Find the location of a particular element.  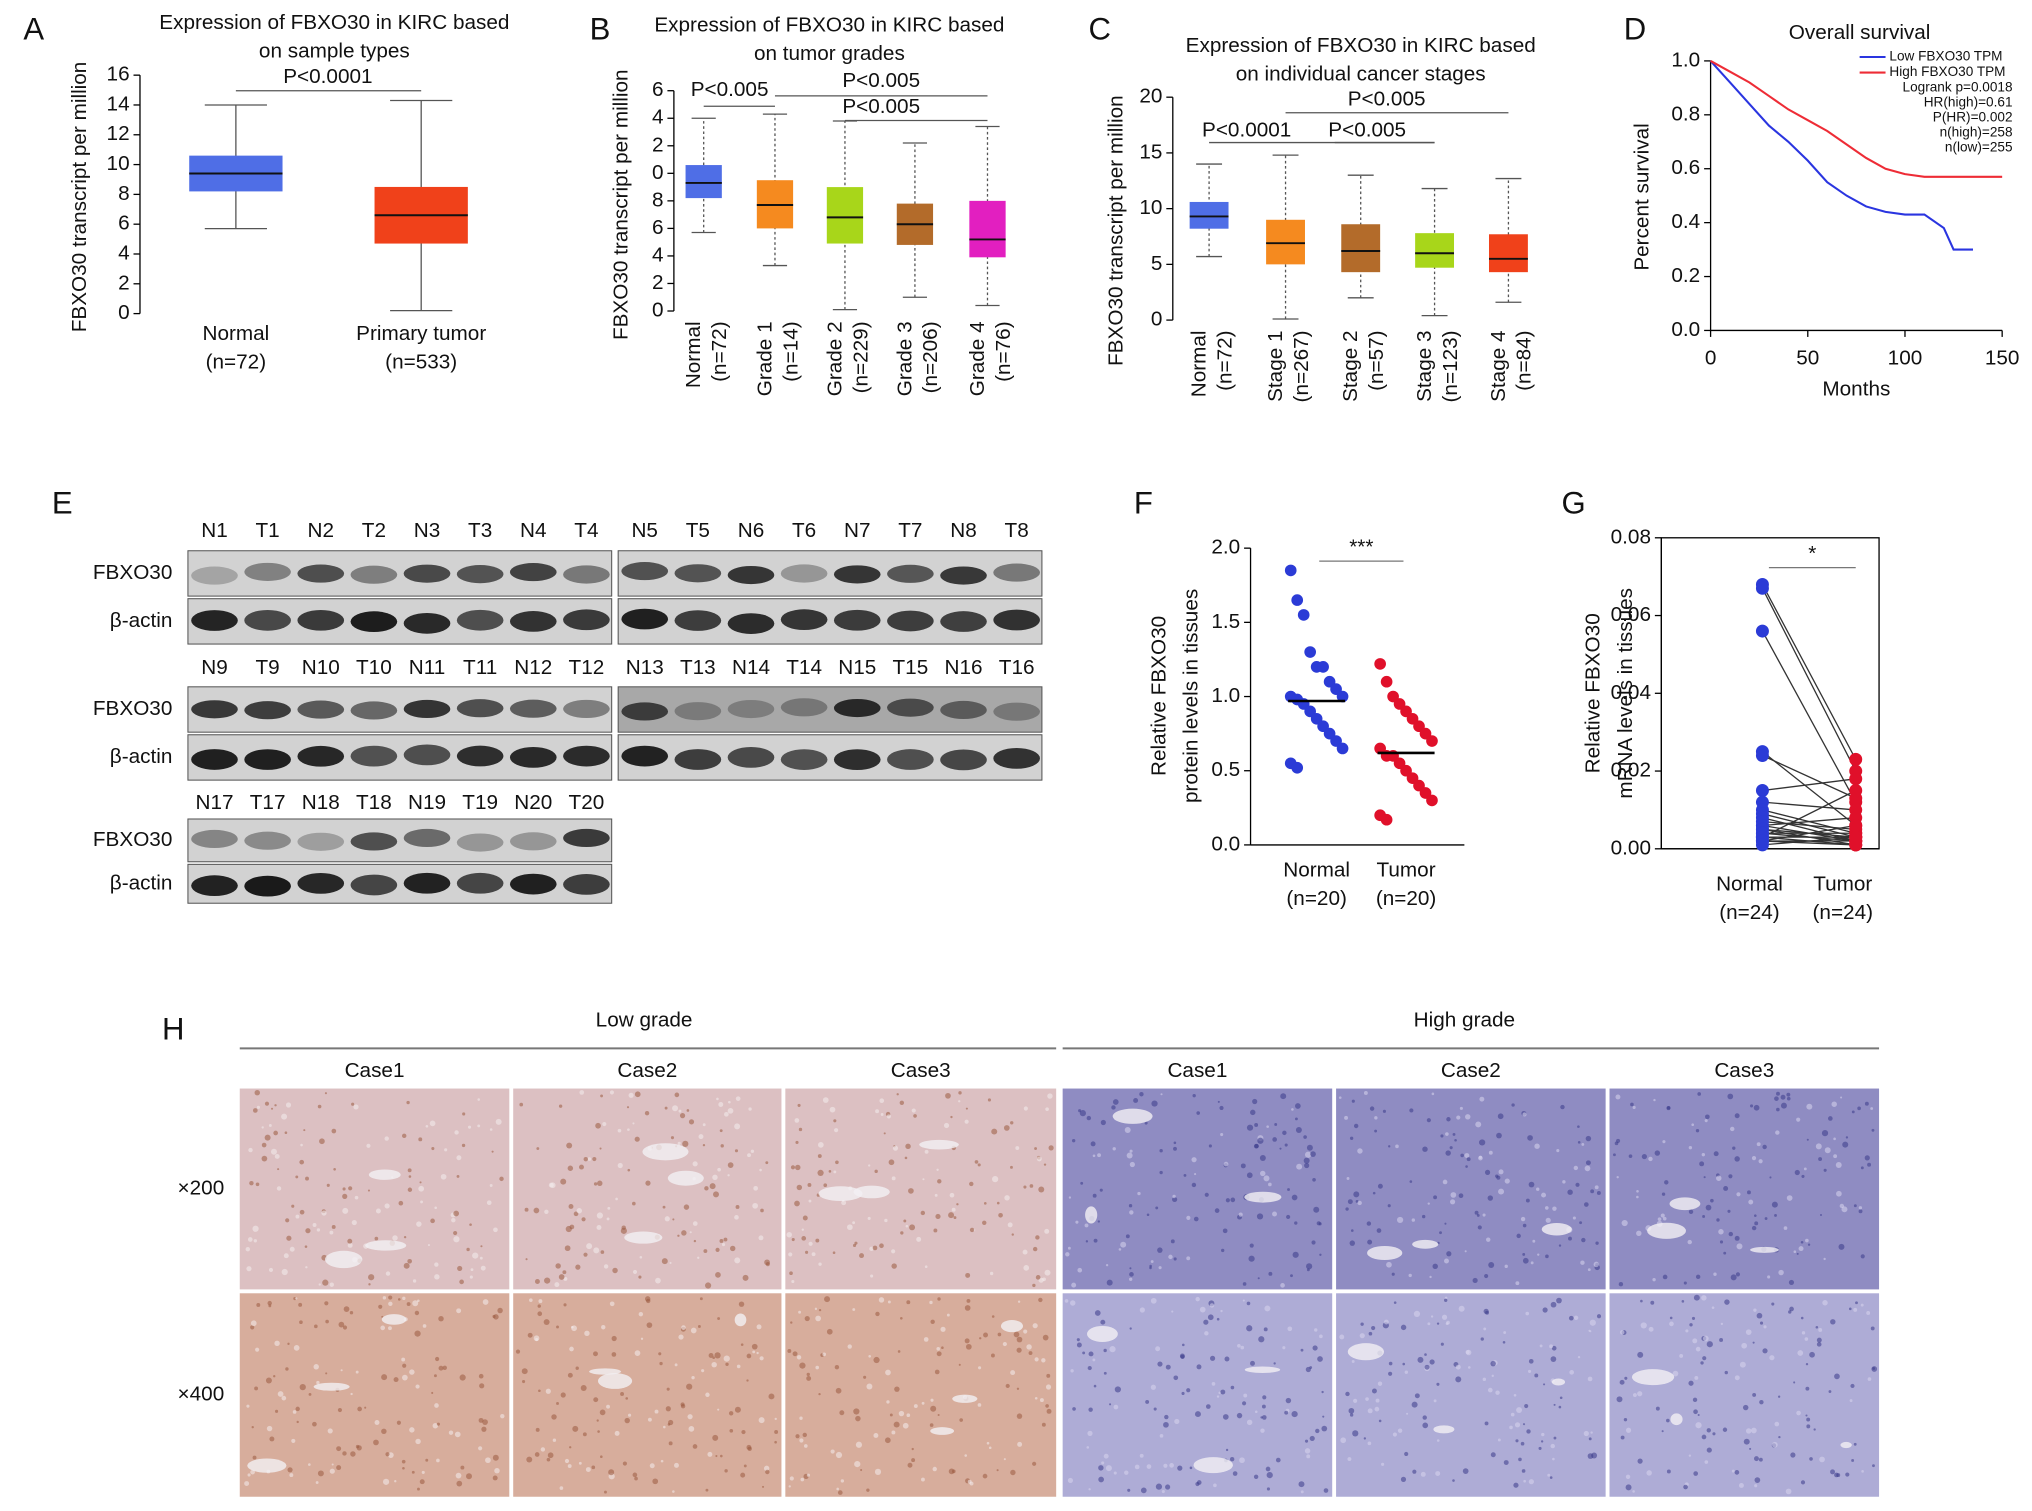

dot is located at coordinates (1856, 759).